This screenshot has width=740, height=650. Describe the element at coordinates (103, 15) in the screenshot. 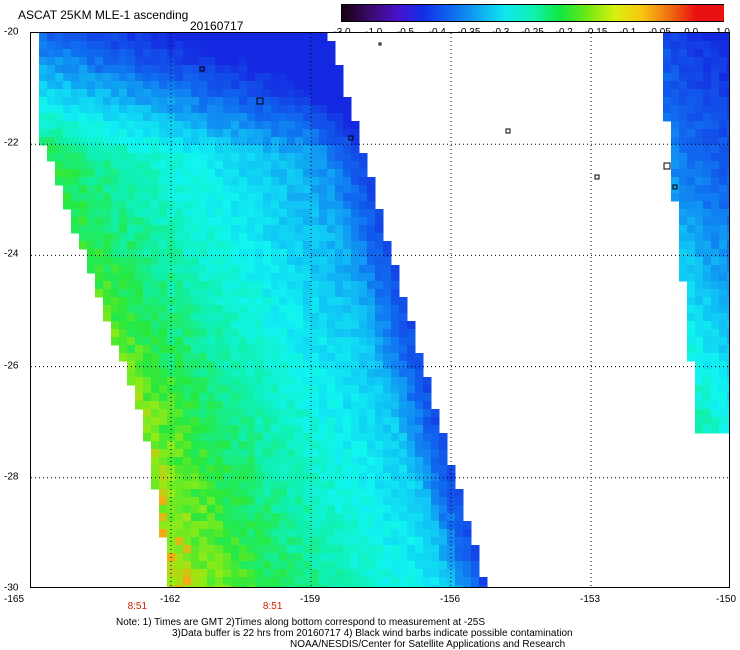

I see `product-title: ASCAT 25KM MLE-1 ascending` at that location.